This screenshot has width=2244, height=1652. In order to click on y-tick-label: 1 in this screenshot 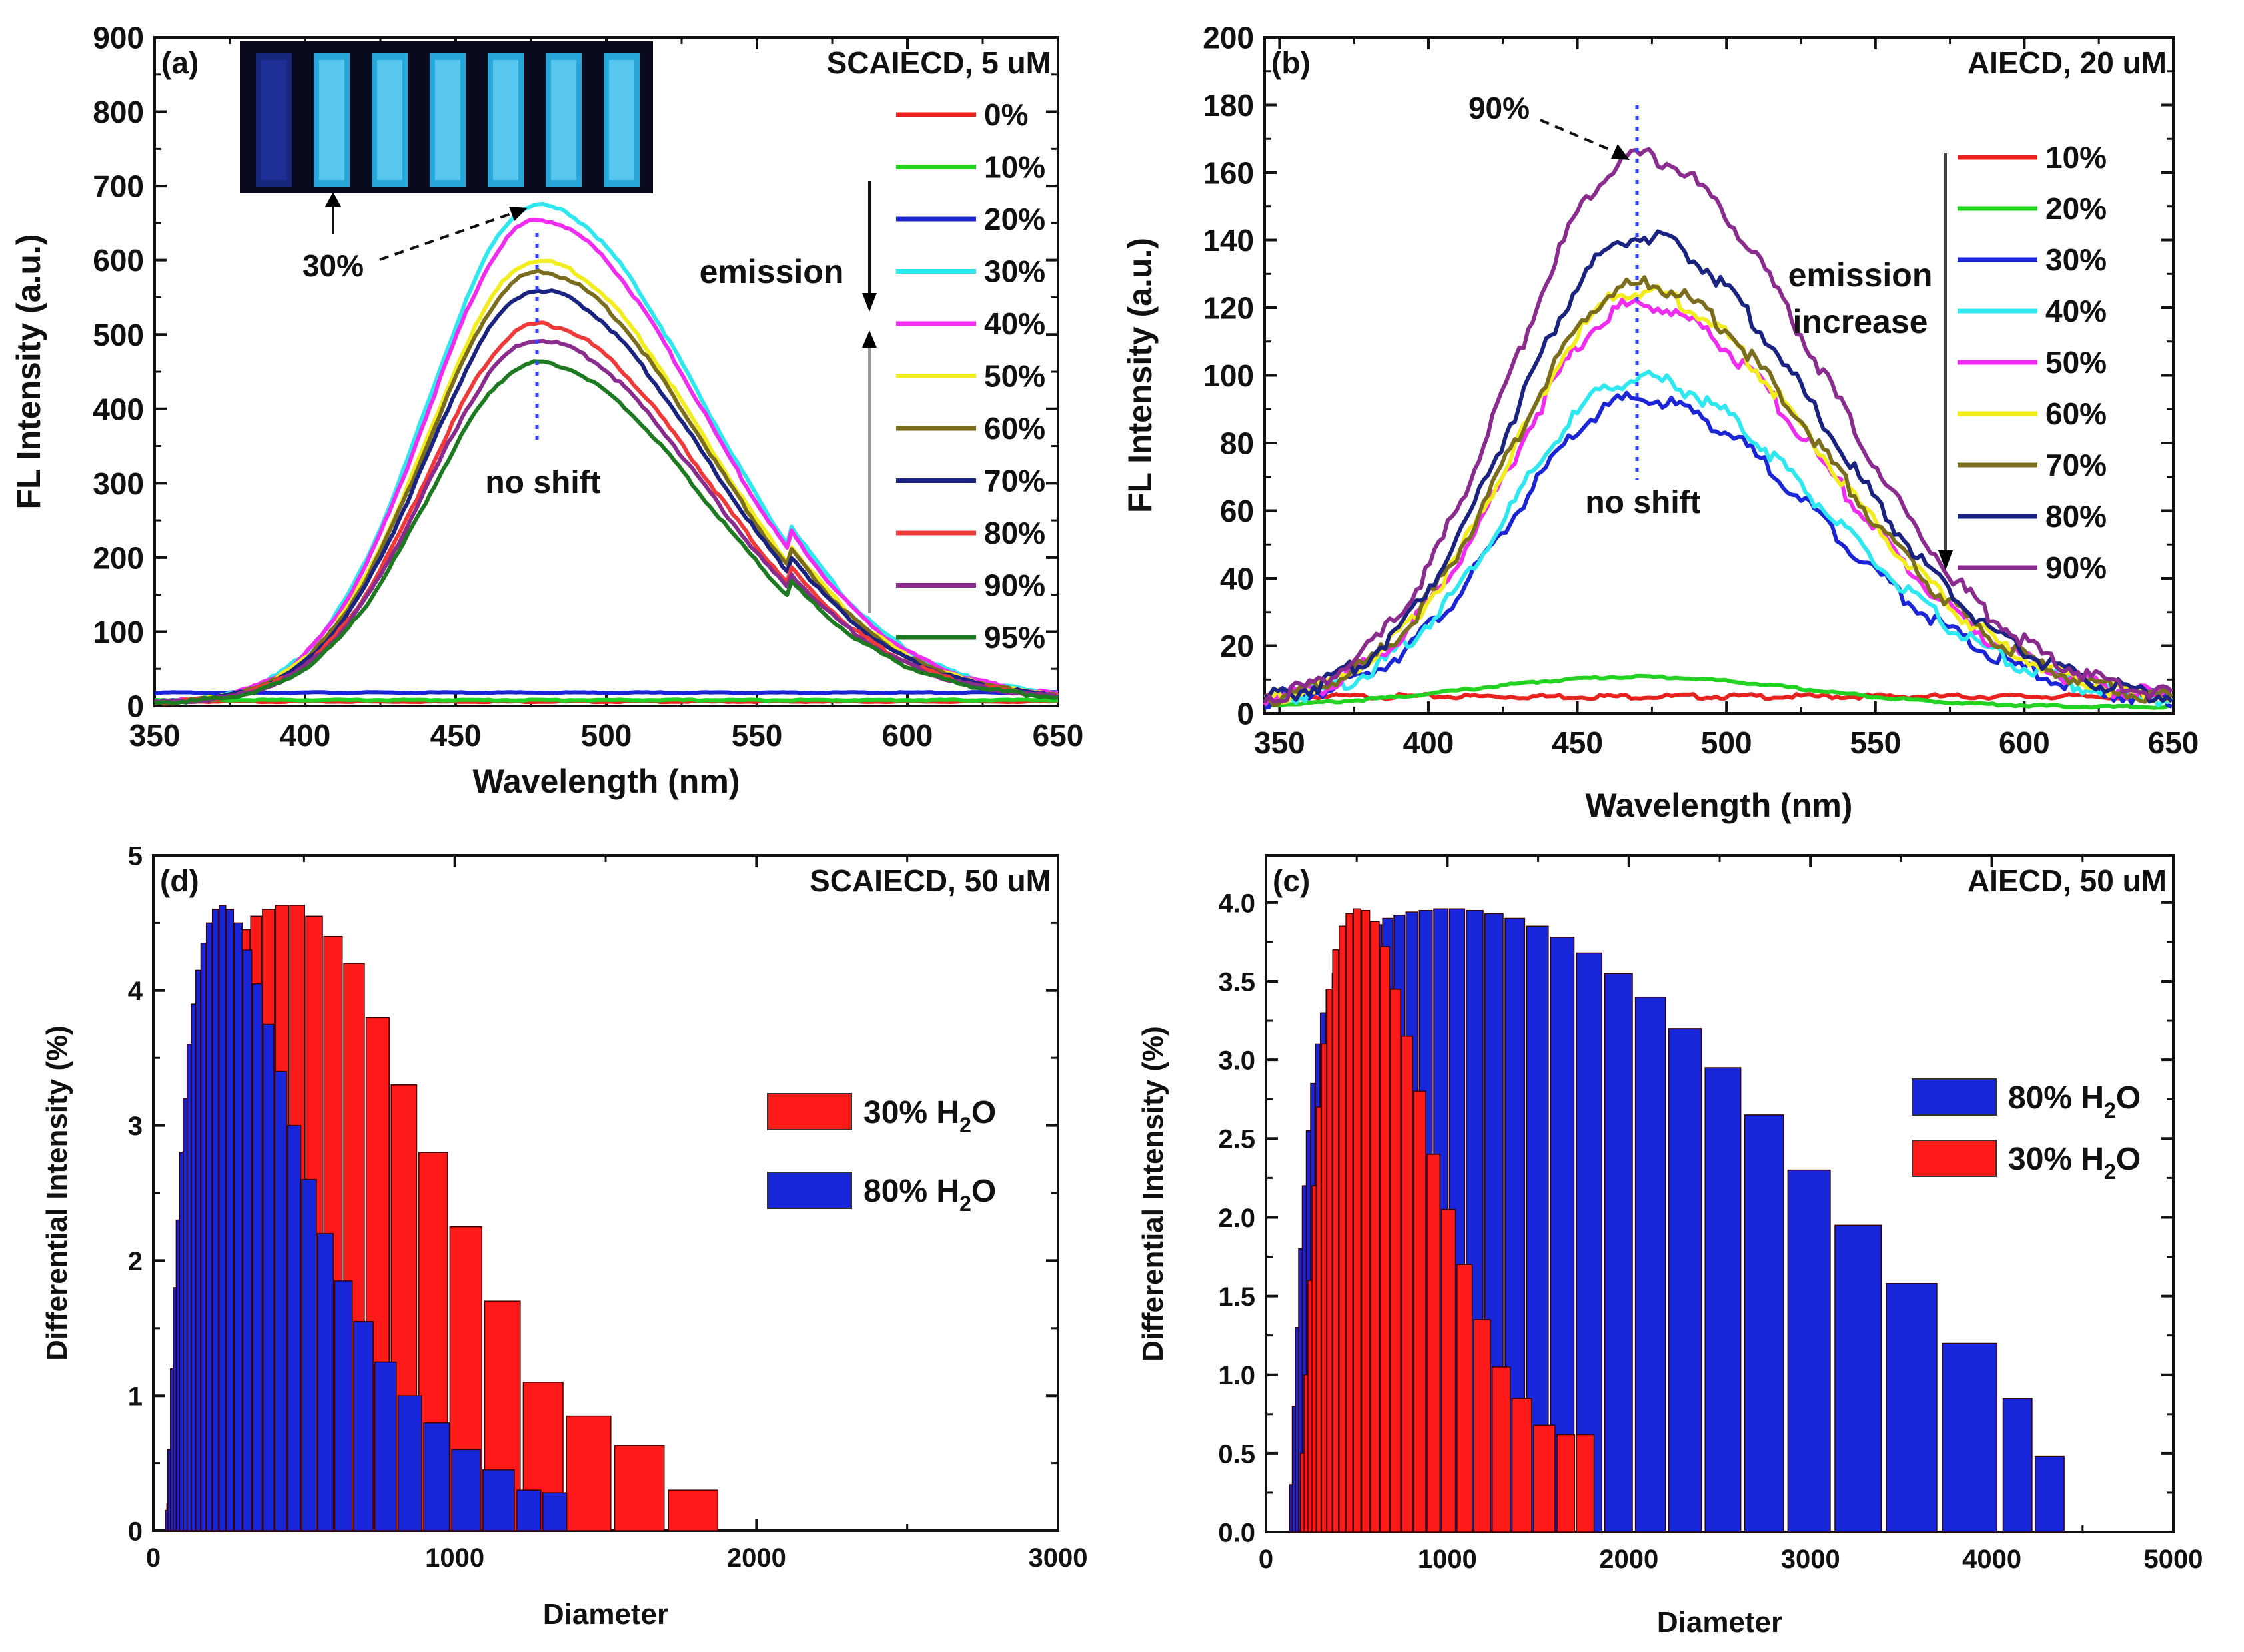, I will do `click(135, 1397)`.